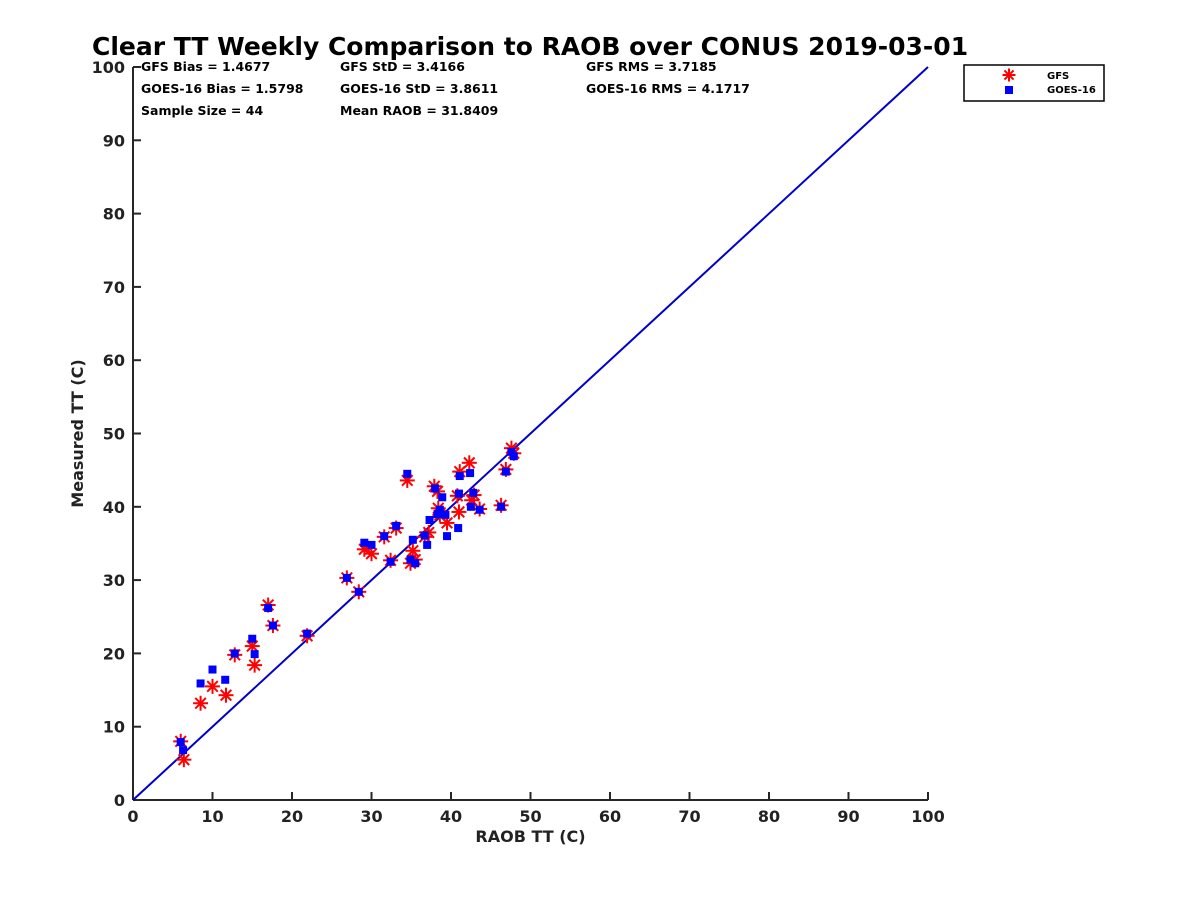 The height and width of the screenshot is (900, 1200). I want to click on y-tick-label: 0, so click(119, 800).